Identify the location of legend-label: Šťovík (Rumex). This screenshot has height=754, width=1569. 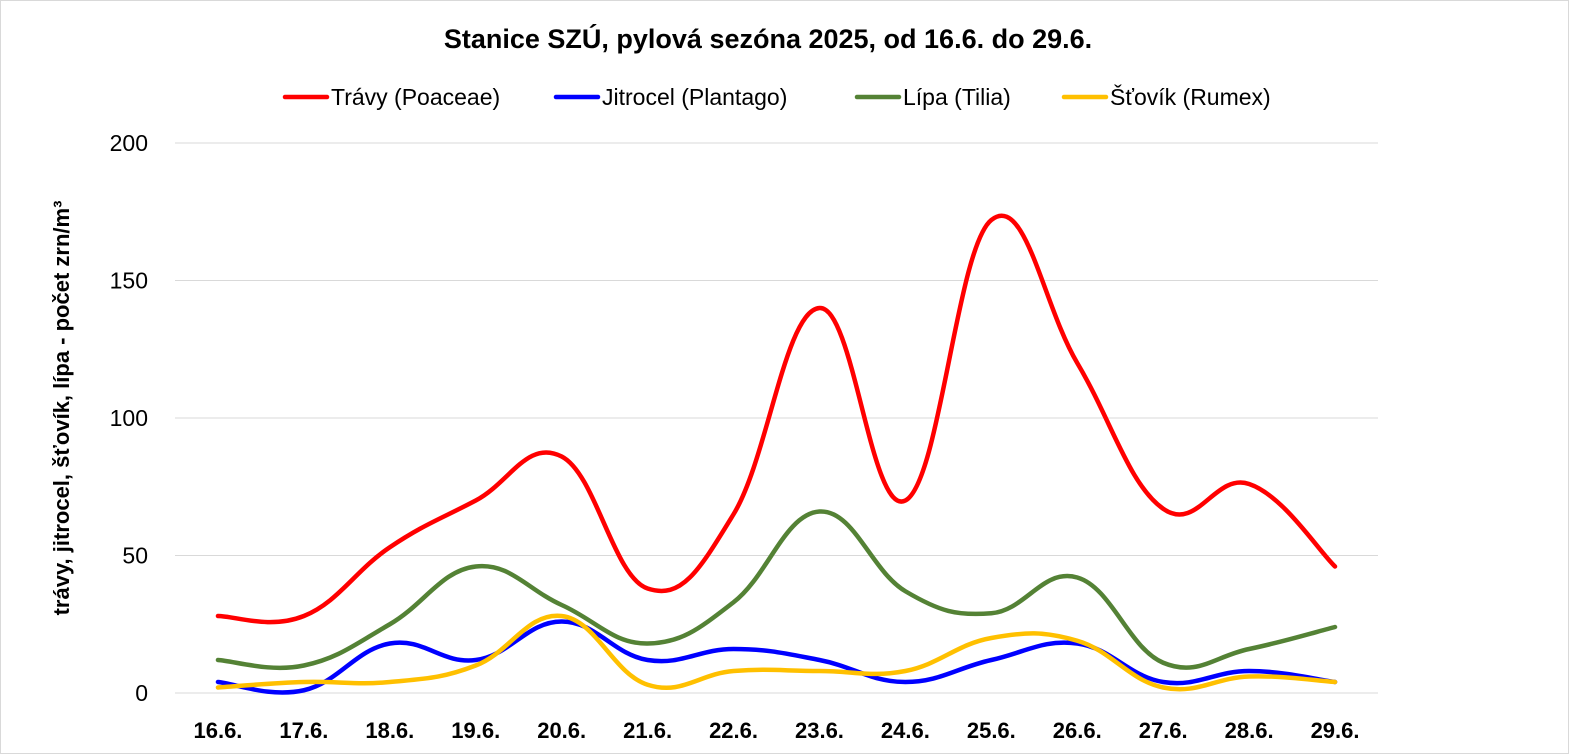
(1190, 96).